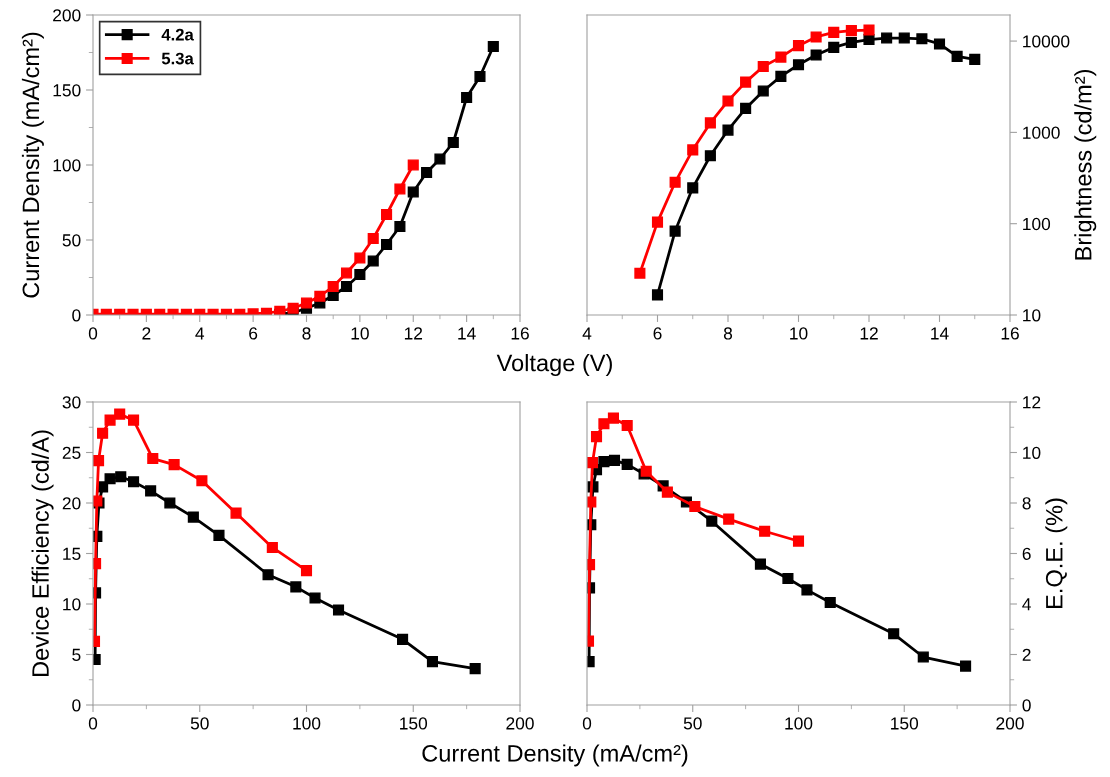 Image resolution: width=1110 pixels, height=777 pixels. Describe the element at coordinates (692, 723) in the screenshot. I see `x-tick-label: 50` at that location.